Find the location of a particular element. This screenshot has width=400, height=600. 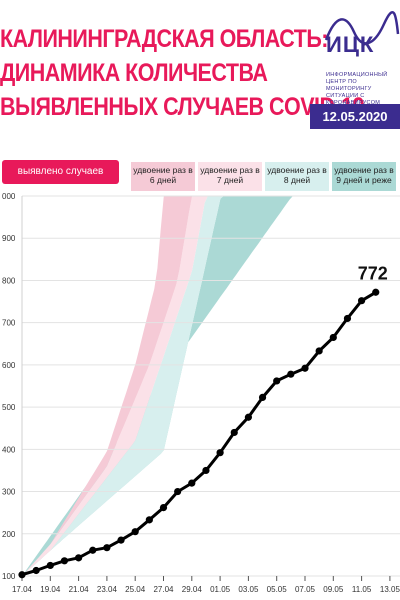

title-line-3: ВЫЯВЛЕННЫХ СЛУЧАЕВ COVID-19 is located at coordinates (182, 107).